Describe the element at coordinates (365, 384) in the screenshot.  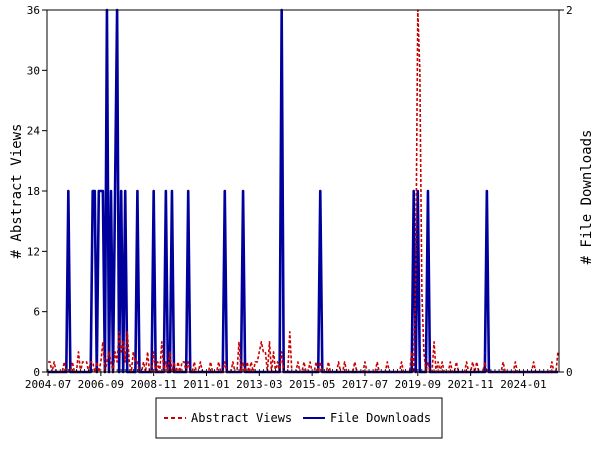
I see `x-tick-label: 2017-07` at that location.